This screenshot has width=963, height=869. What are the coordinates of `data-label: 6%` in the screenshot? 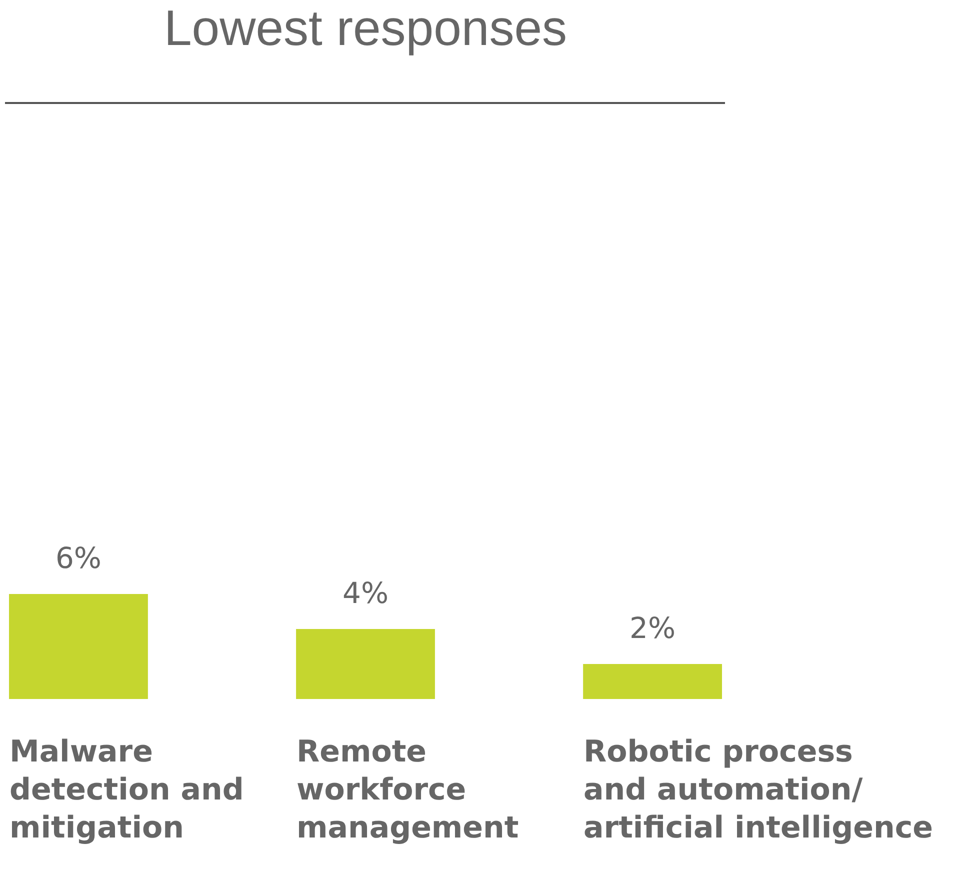 It's located at (78, 558).